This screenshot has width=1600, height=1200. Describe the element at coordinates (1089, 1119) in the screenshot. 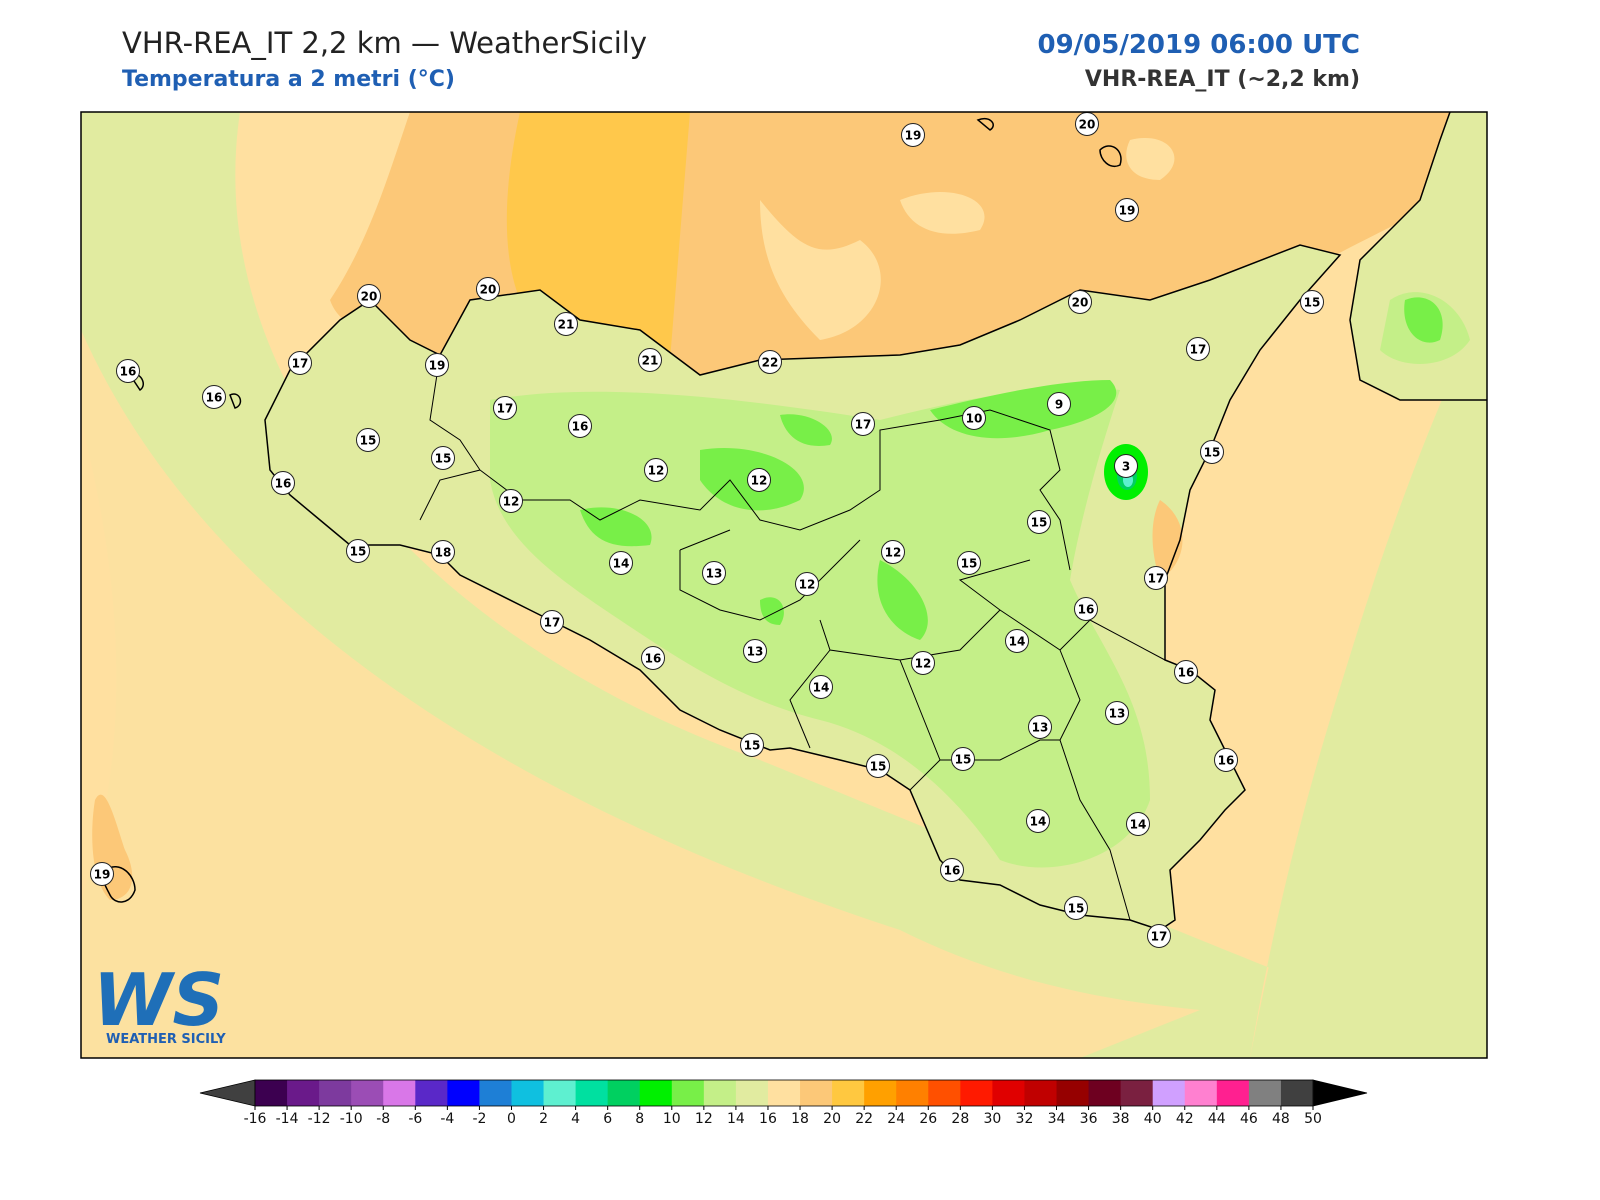

I see `colorbar-tick-label: 36` at that location.